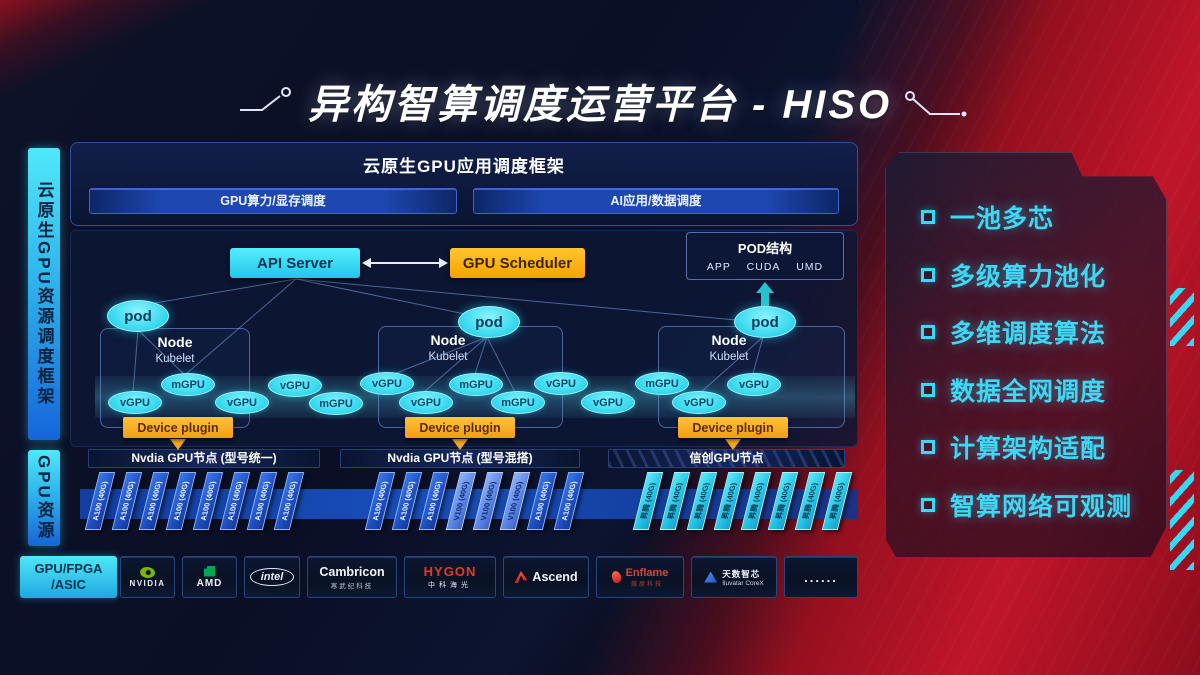 This screenshot has height=675, width=1200. I want to click on feature-item-6: 智算网络可观测, so click(1039, 505).